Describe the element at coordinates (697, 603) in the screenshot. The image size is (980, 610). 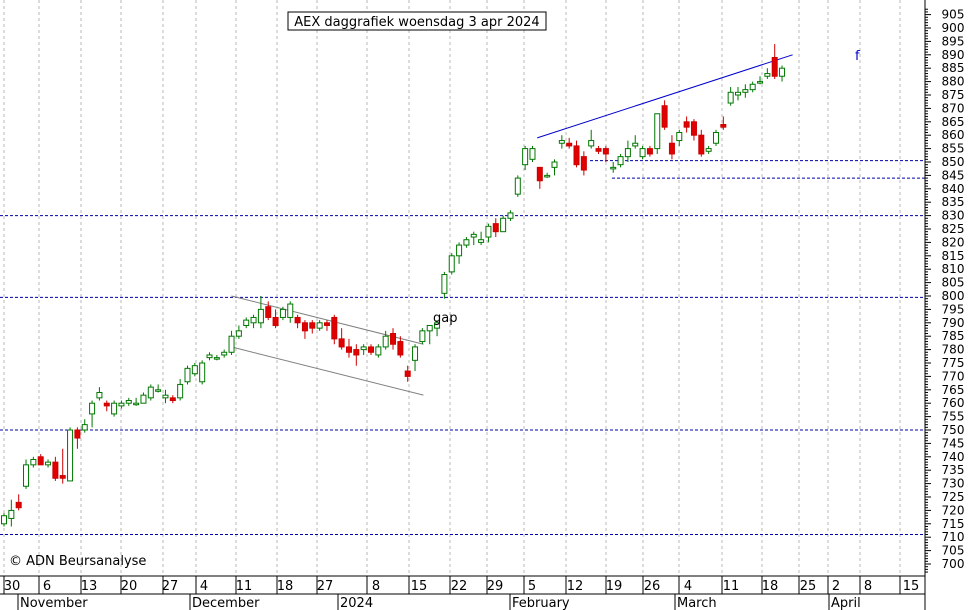
I see `x-month-label: March` at that location.